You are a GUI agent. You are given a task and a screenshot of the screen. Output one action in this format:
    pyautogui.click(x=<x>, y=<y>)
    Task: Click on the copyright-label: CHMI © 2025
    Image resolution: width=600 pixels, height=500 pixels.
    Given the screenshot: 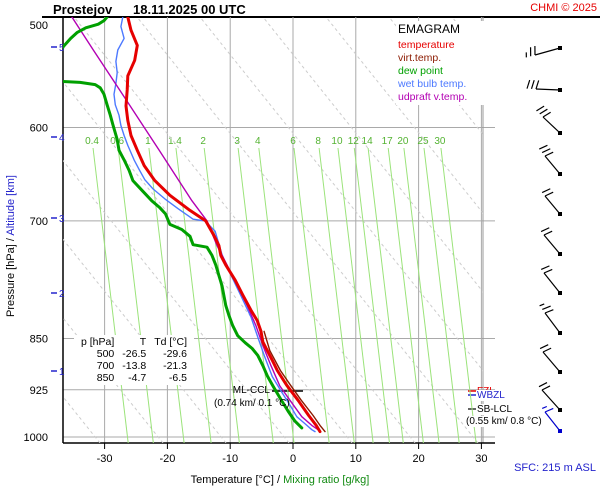 What is the action you would take?
    pyautogui.click(x=563, y=8)
    